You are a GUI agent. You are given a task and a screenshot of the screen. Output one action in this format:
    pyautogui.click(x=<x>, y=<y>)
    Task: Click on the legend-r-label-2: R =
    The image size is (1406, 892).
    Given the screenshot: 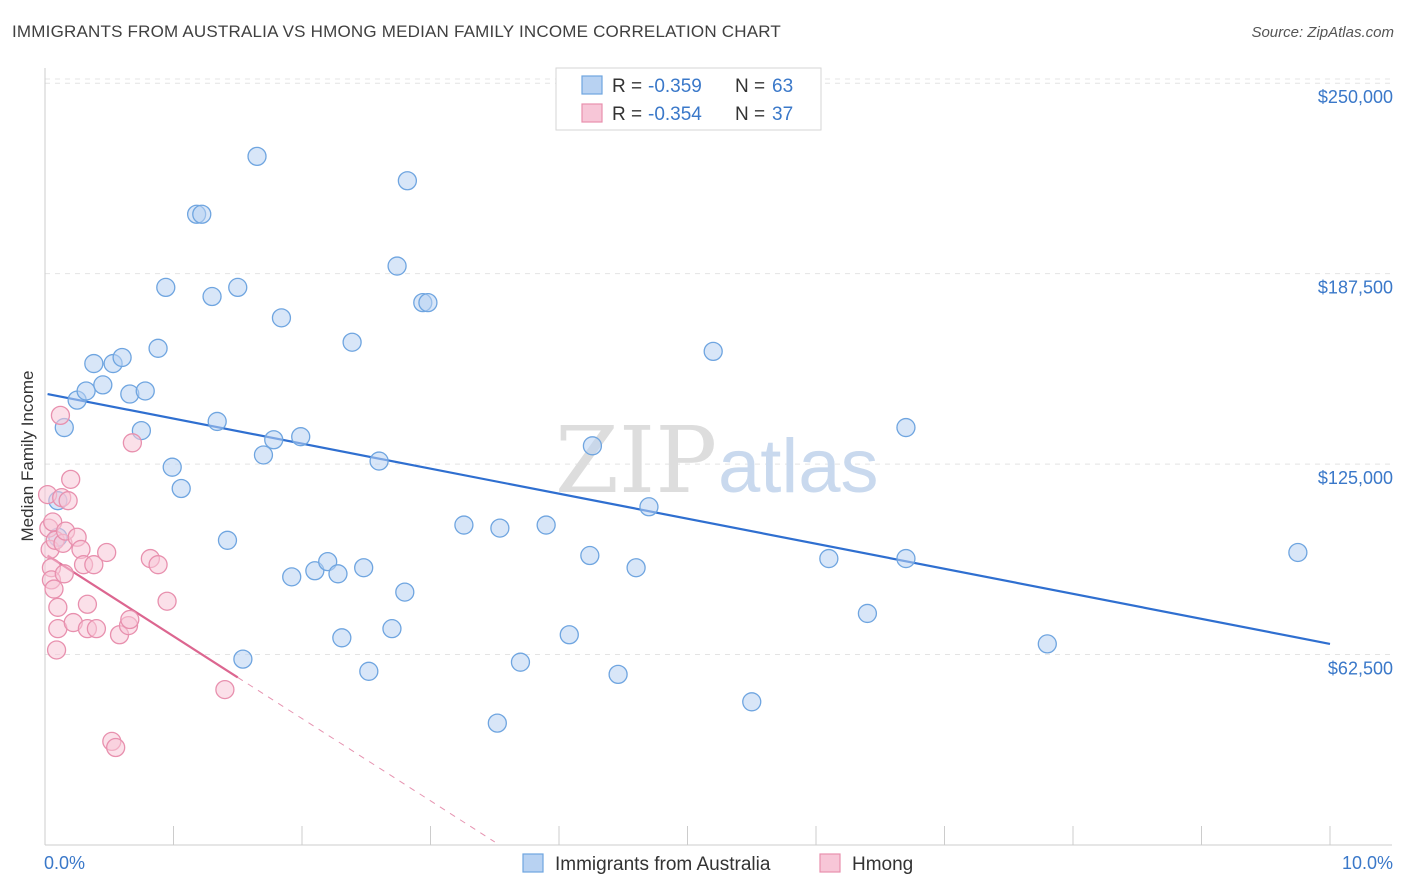 What is the action you would take?
    pyautogui.click(x=627, y=114)
    